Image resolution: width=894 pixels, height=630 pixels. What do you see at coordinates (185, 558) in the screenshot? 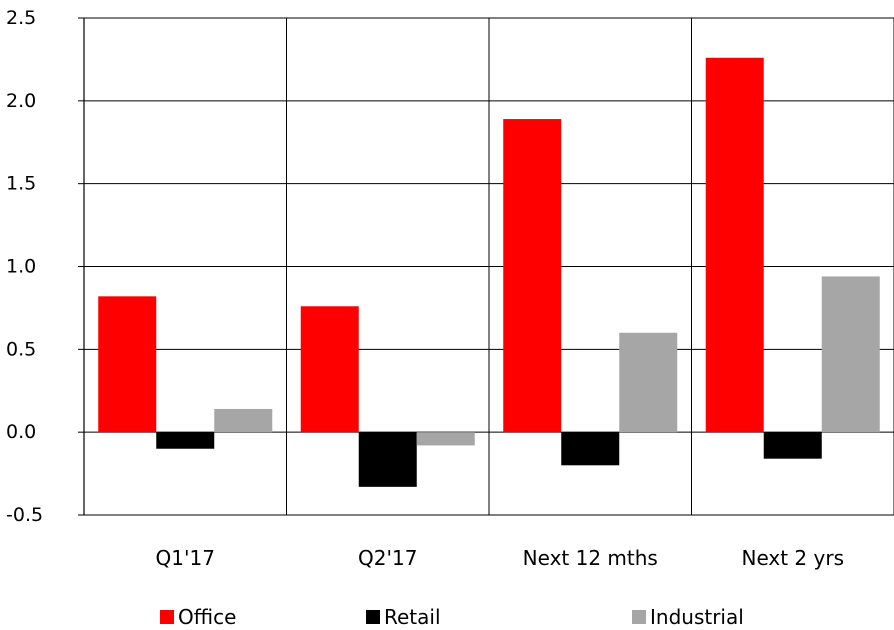
I see `x-tick-label: Q1'17` at bounding box center [185, 558].